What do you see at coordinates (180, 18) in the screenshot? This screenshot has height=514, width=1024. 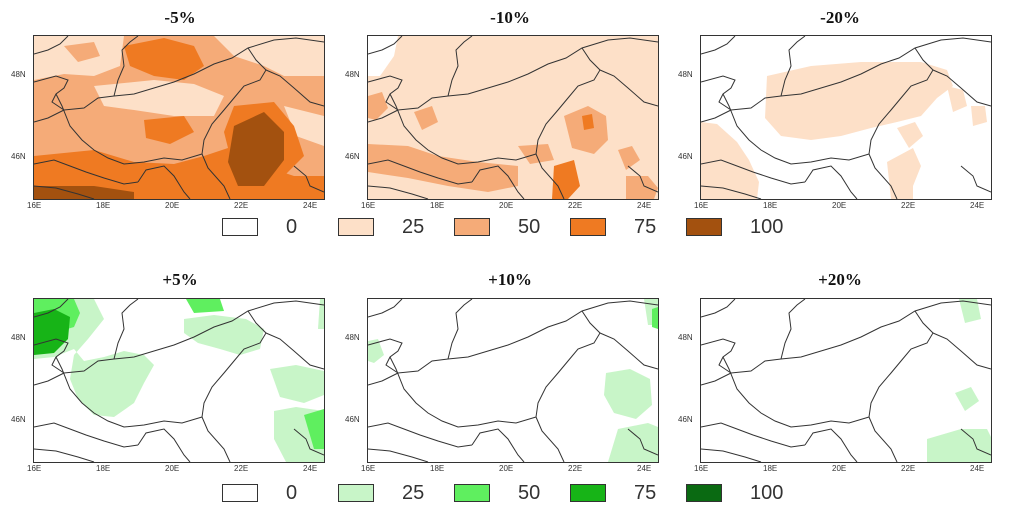 I see `panel-title: -5%` at bounding box center [180, 18].